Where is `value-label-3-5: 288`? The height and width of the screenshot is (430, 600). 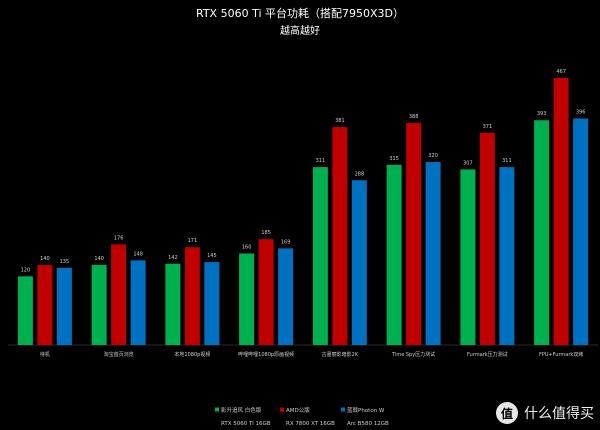 value-label-3-5: 288 is located at coordinates (360, 174).